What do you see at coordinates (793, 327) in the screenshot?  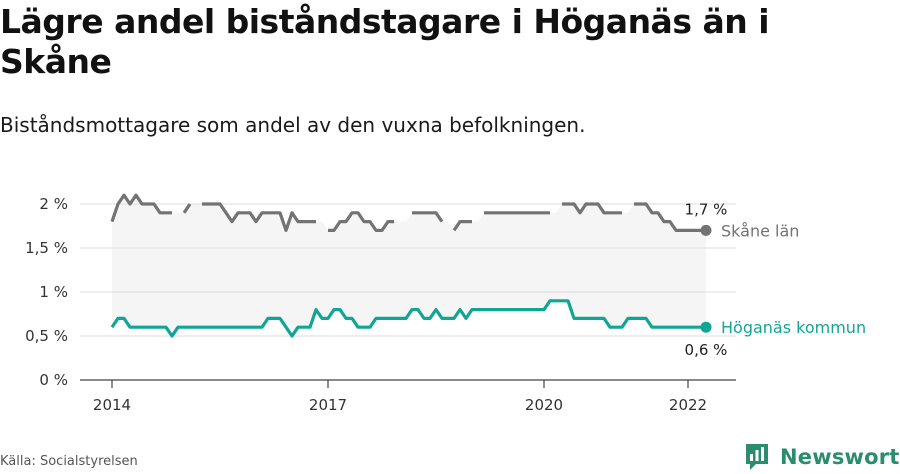 I see `series-label-hoganas-kommun: Höganäs kommun` at bounding box center [793, 327].